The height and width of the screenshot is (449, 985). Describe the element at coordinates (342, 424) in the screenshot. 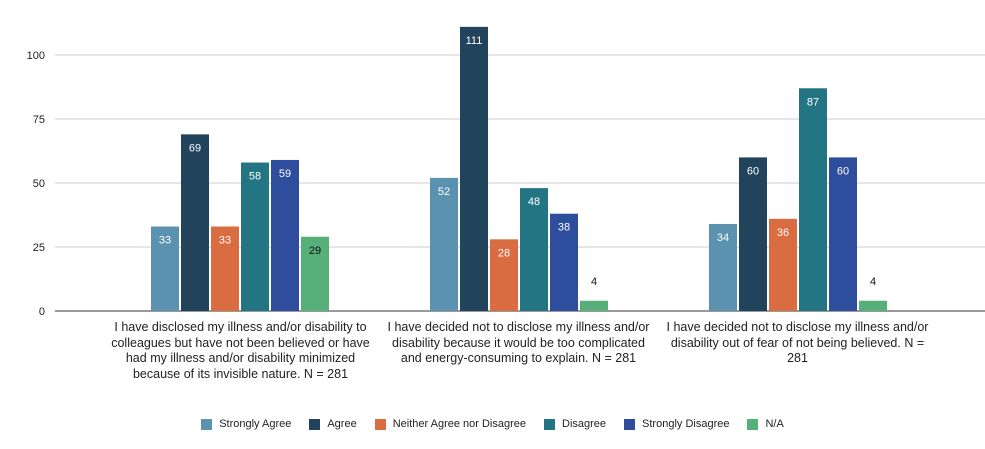

I see `legend-label: Agree` at that location.